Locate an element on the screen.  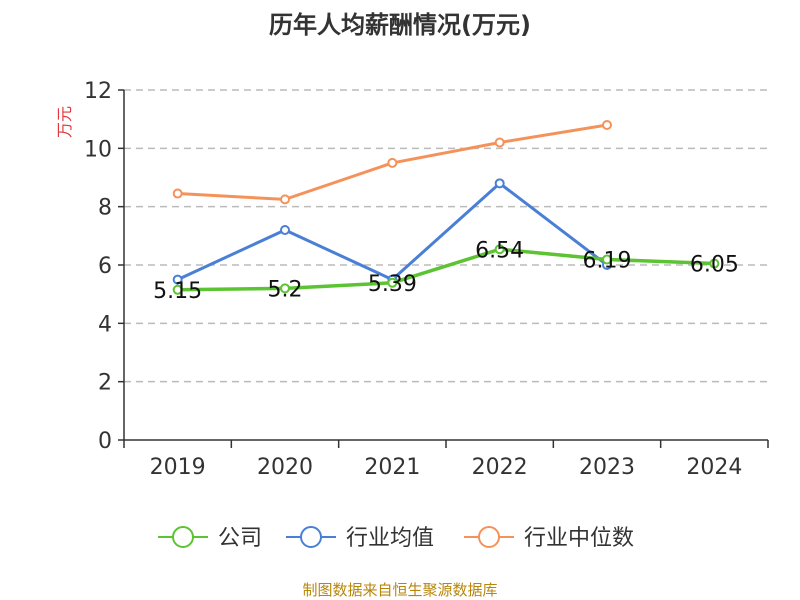
y-tick-label: 8 is located at coordinates (105, 208).